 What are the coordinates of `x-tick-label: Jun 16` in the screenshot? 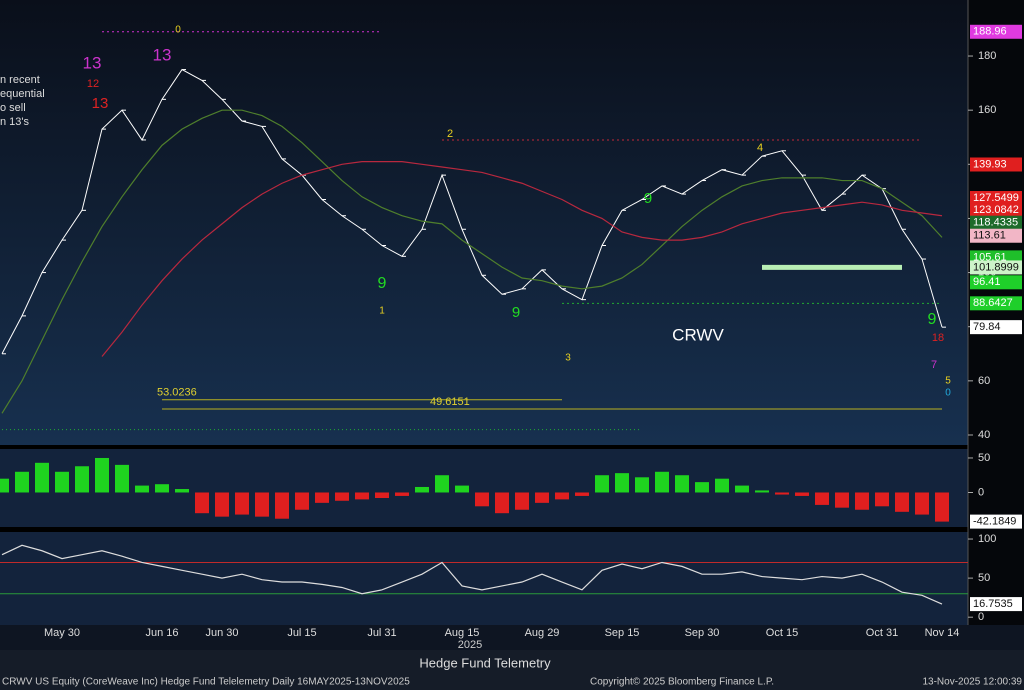 It's located at (161, 633).